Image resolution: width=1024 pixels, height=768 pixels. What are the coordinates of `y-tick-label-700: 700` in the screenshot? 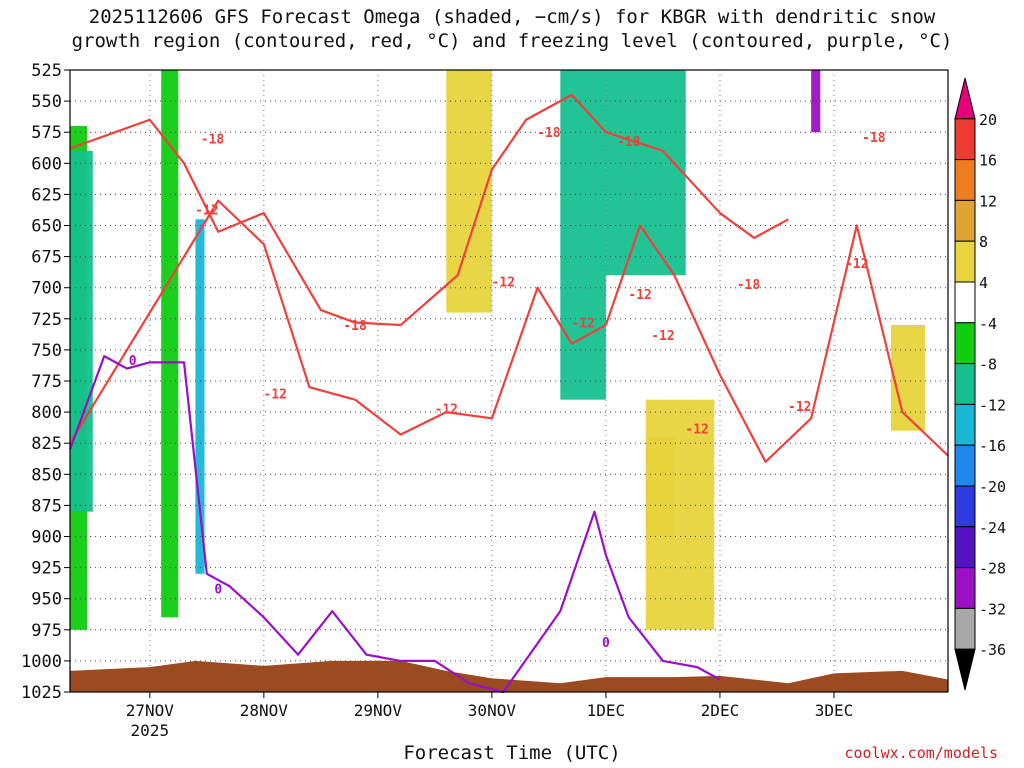 It's located at (46, 289).